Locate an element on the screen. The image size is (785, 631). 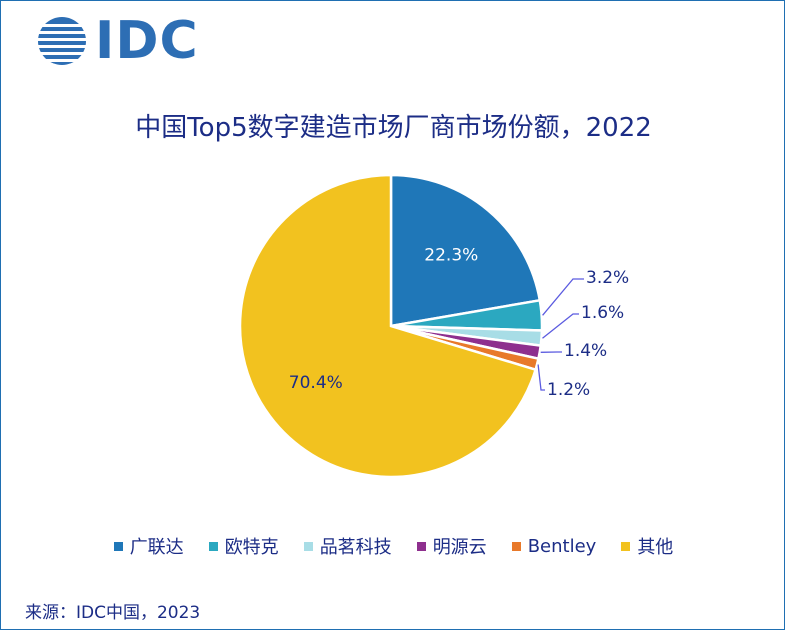
legend-label: 明源云 is located at coordinates (460, 546).